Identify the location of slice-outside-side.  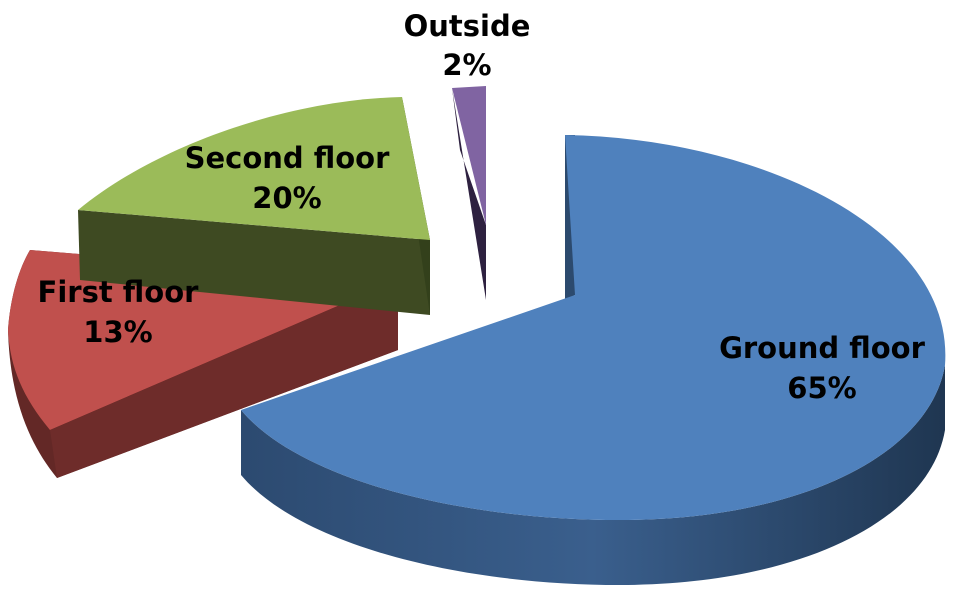
(469, 194).